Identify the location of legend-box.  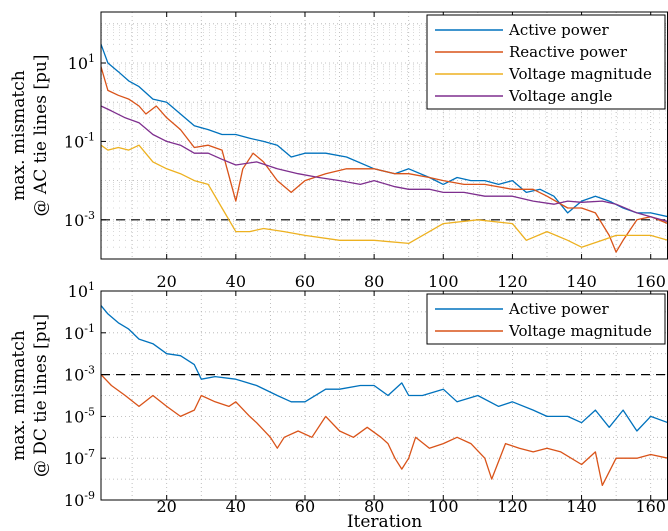
(546, 319).